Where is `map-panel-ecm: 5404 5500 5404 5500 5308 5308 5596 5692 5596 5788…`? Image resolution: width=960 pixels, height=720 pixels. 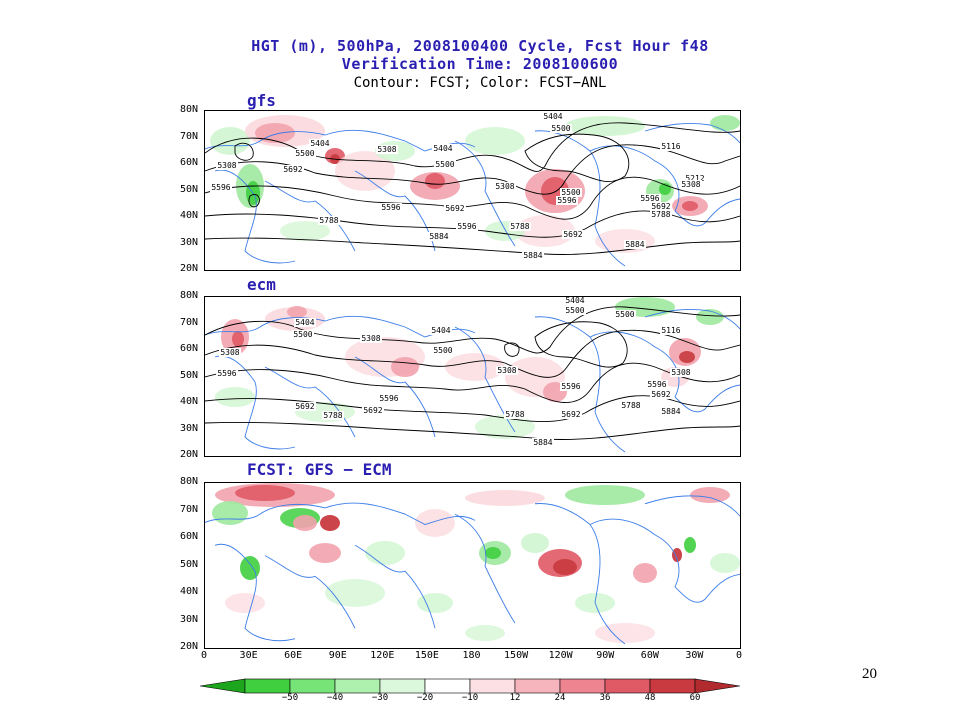 map-panel-ecm: 5404 5500 5404 5500 5308 5308 5596 5692 5596 5788… is located at coordinates (472, 376).